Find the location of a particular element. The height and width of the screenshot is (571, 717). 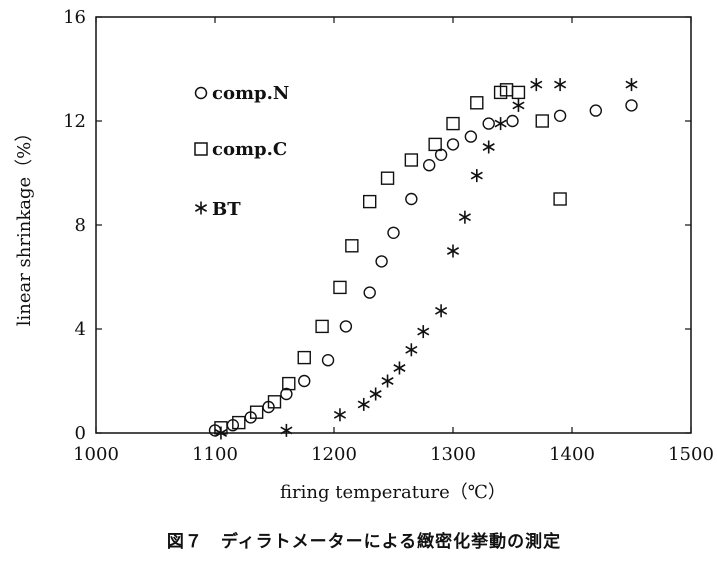

y-tick-label: 0 is located at coordinates (80, 433).